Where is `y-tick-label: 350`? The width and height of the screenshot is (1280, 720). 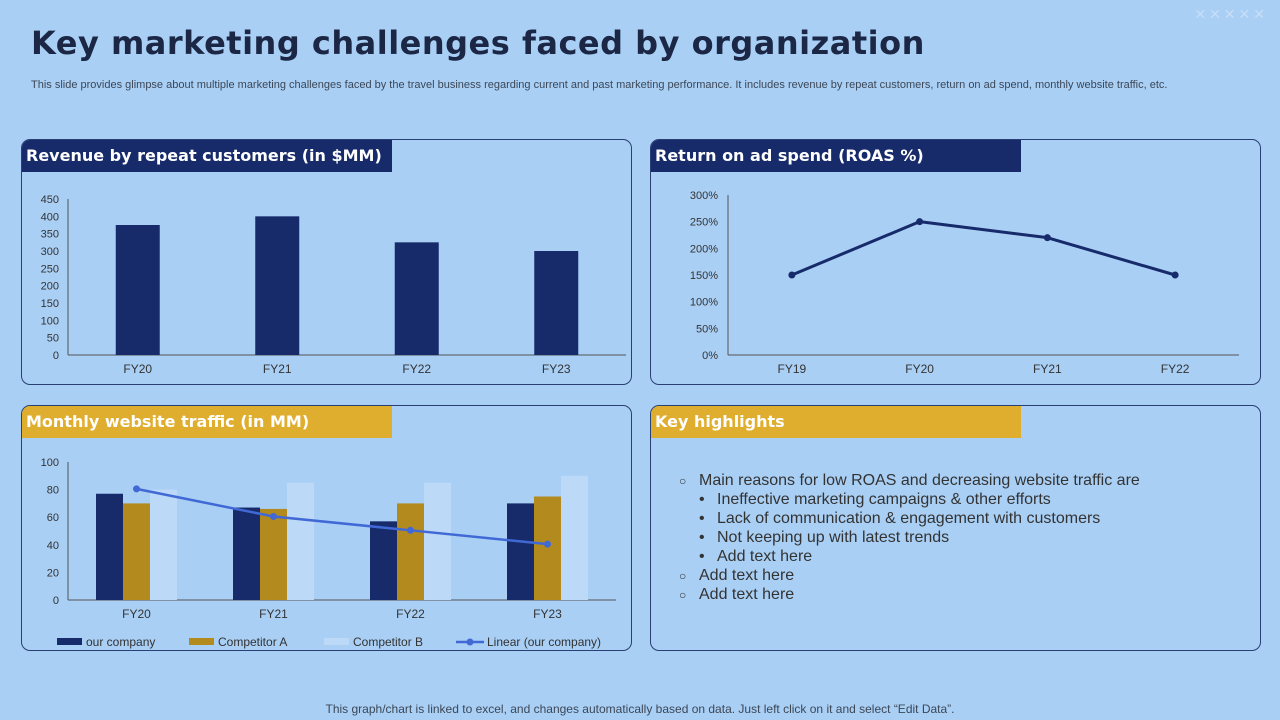
y-tick-label: 350 is located at coordinates (50, 235).